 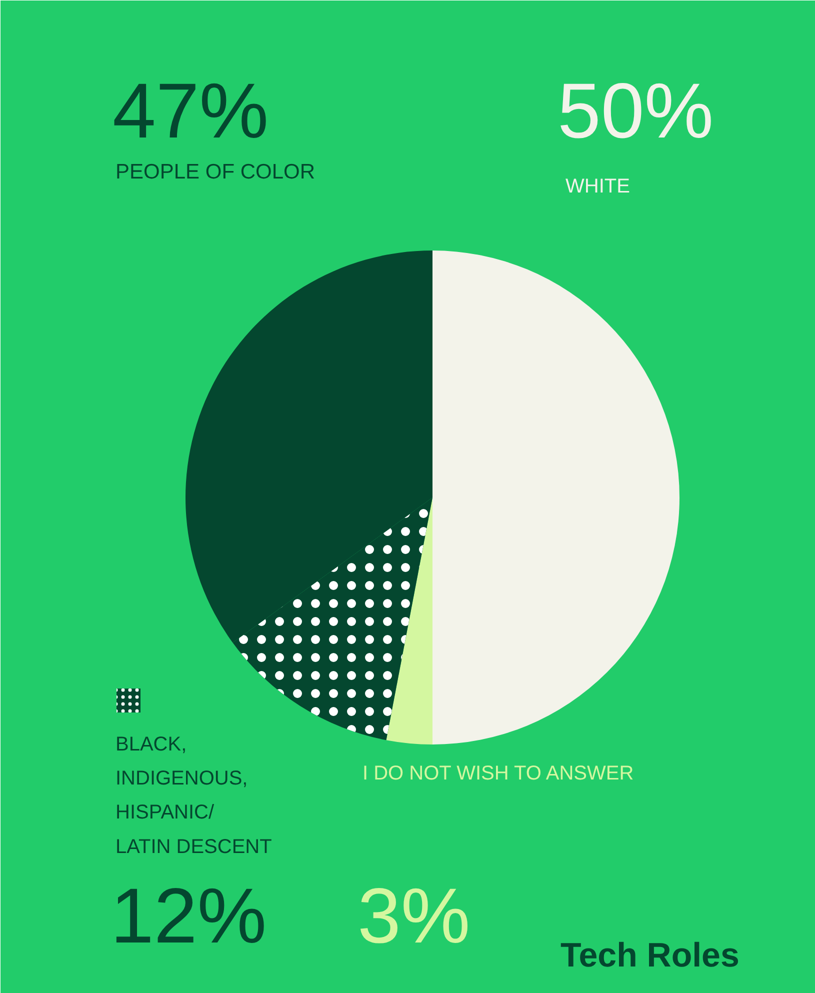 What do you see at coordinates (636, 110) in the screenshot?
I see `data-label: 50%` at bounding box center [636, 110].